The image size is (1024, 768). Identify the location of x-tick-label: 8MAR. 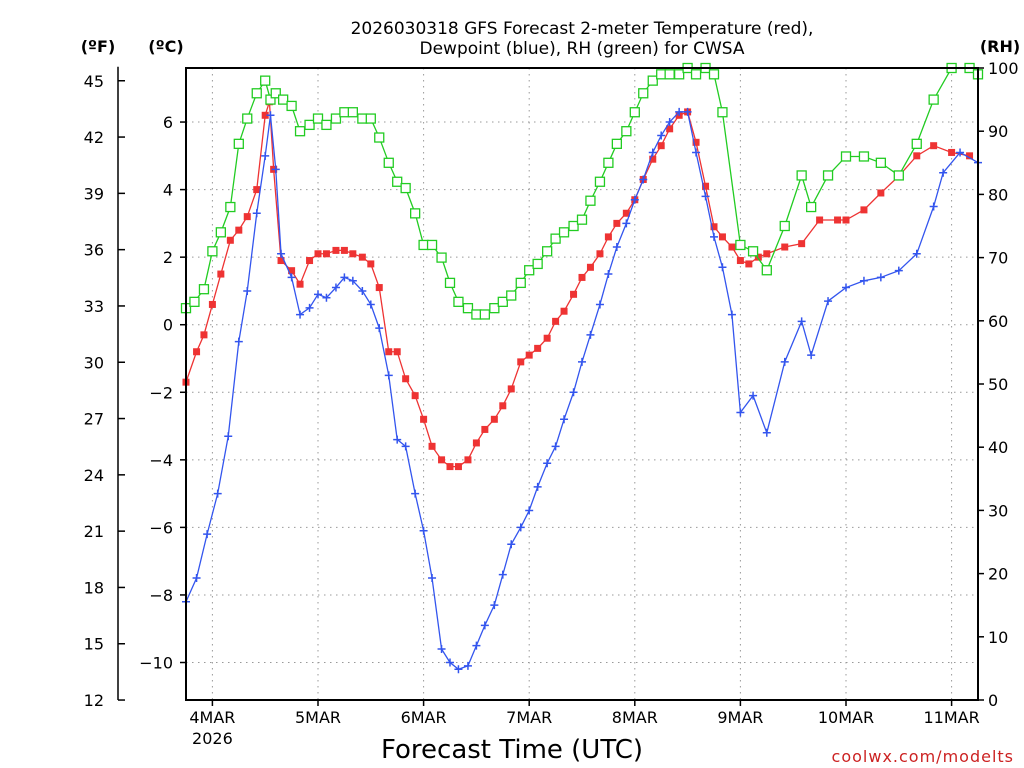
(635, 717).